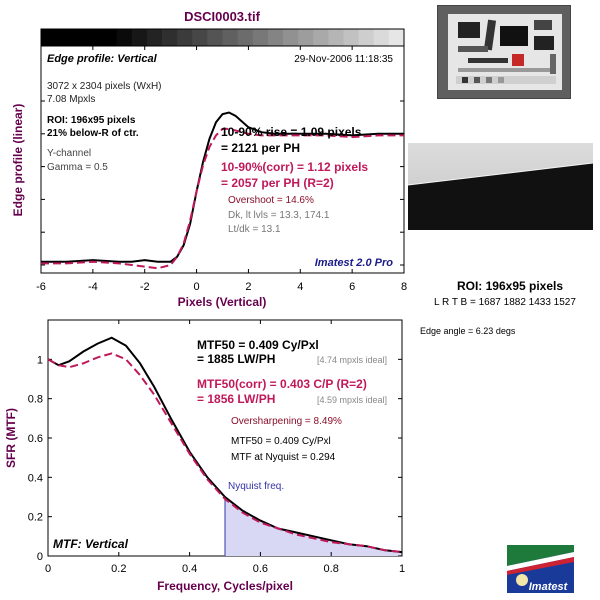 The image size is (600, 600). I want to click on rise-per-ph: = 2121 per PH, so click(260, 148).